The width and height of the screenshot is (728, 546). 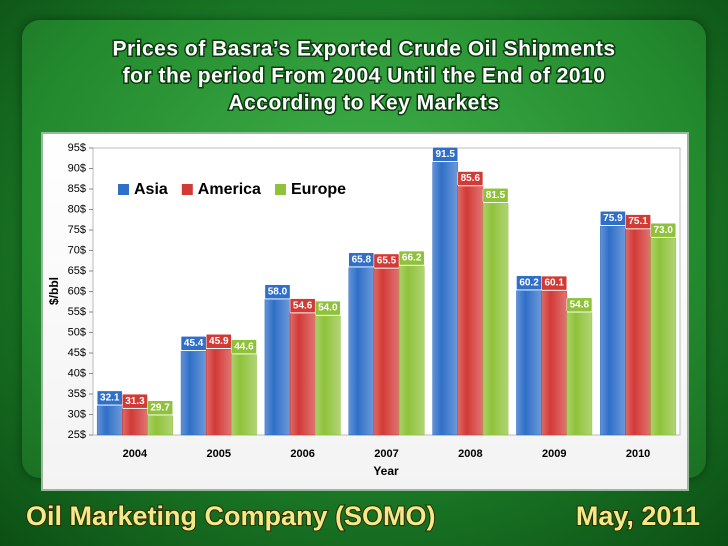 What do you see at coordinates (151, 189) in the screenshot?
I see `legend-label: Asia` at bounding box center [151, 189].